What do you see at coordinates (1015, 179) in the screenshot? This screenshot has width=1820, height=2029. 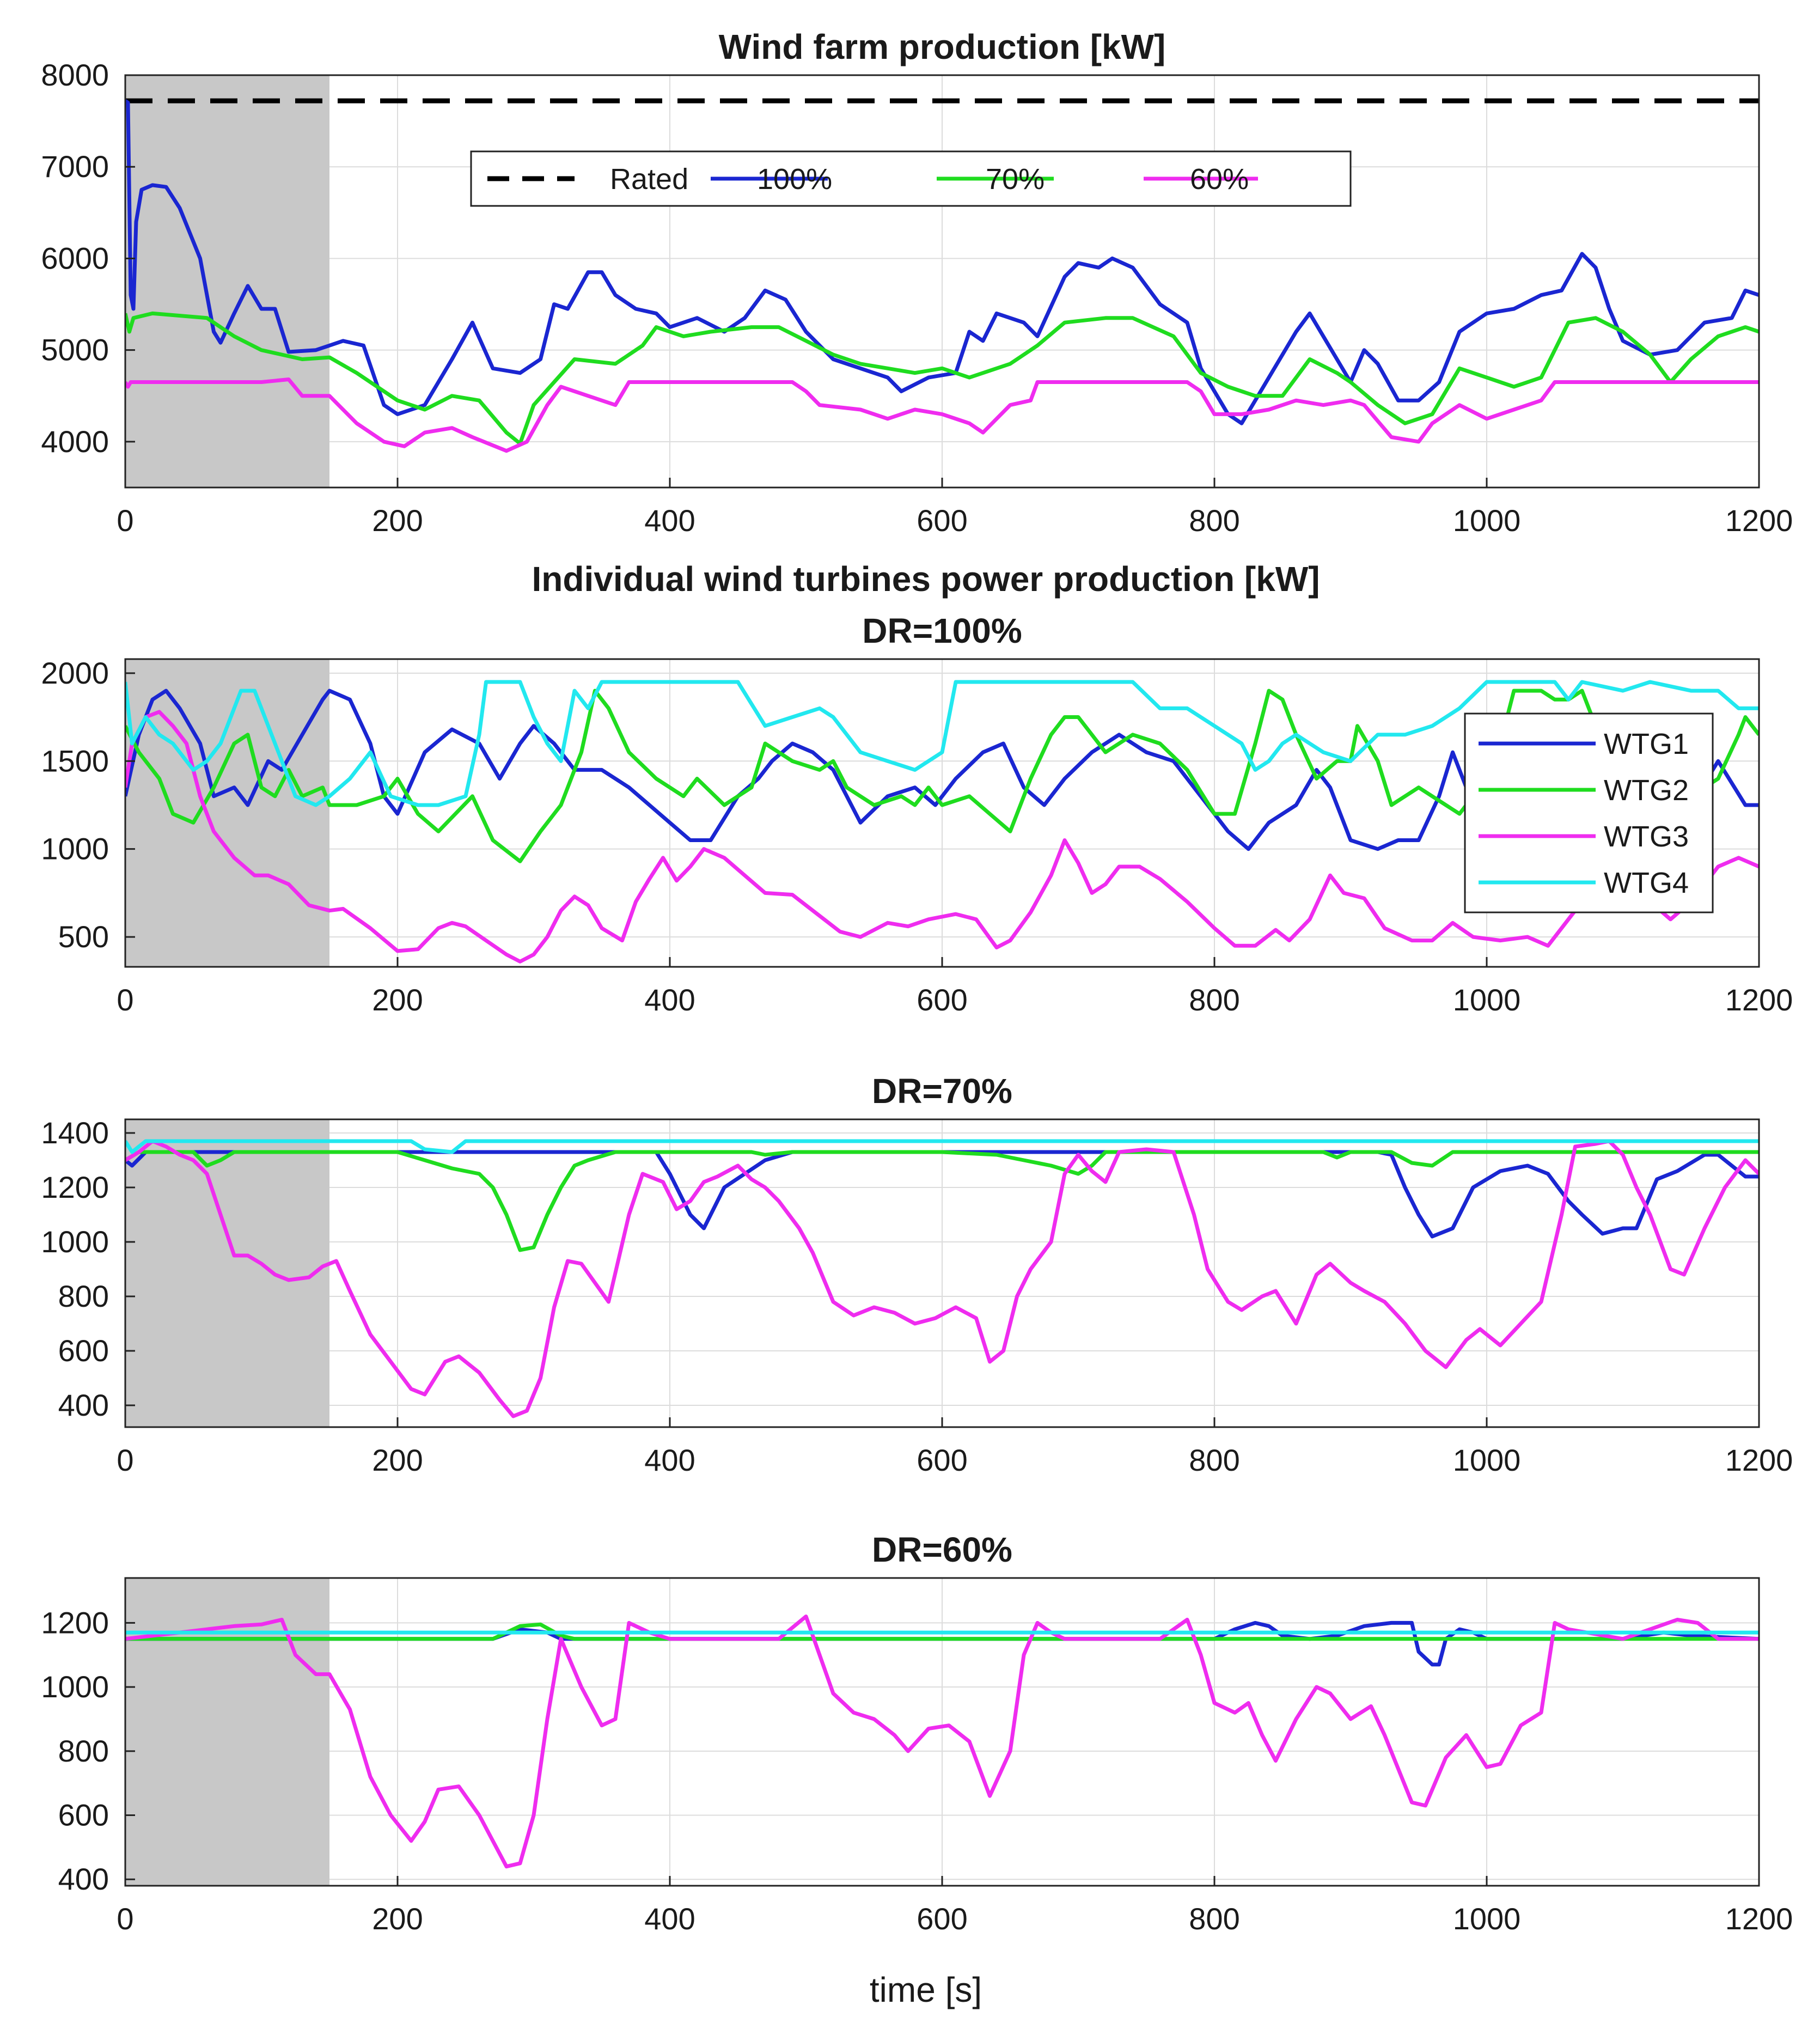 I see `legend-label: 70%` at bounding box center [1015, 179].